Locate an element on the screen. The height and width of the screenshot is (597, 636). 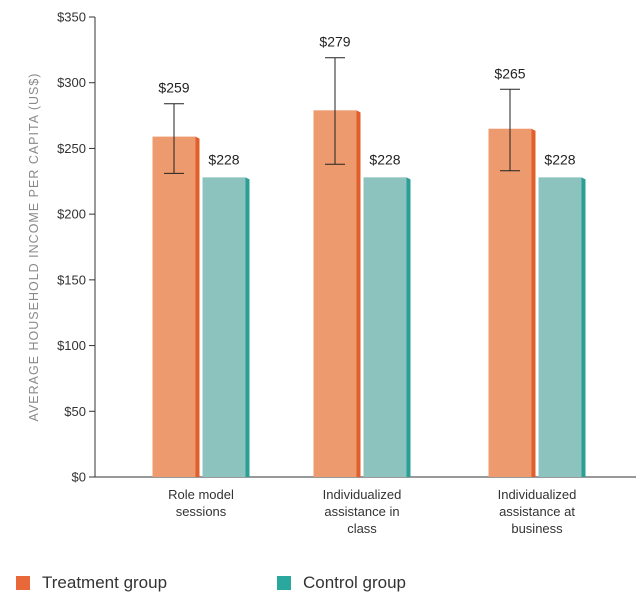
legend-swatch-control is located at coordinates (284, 583).